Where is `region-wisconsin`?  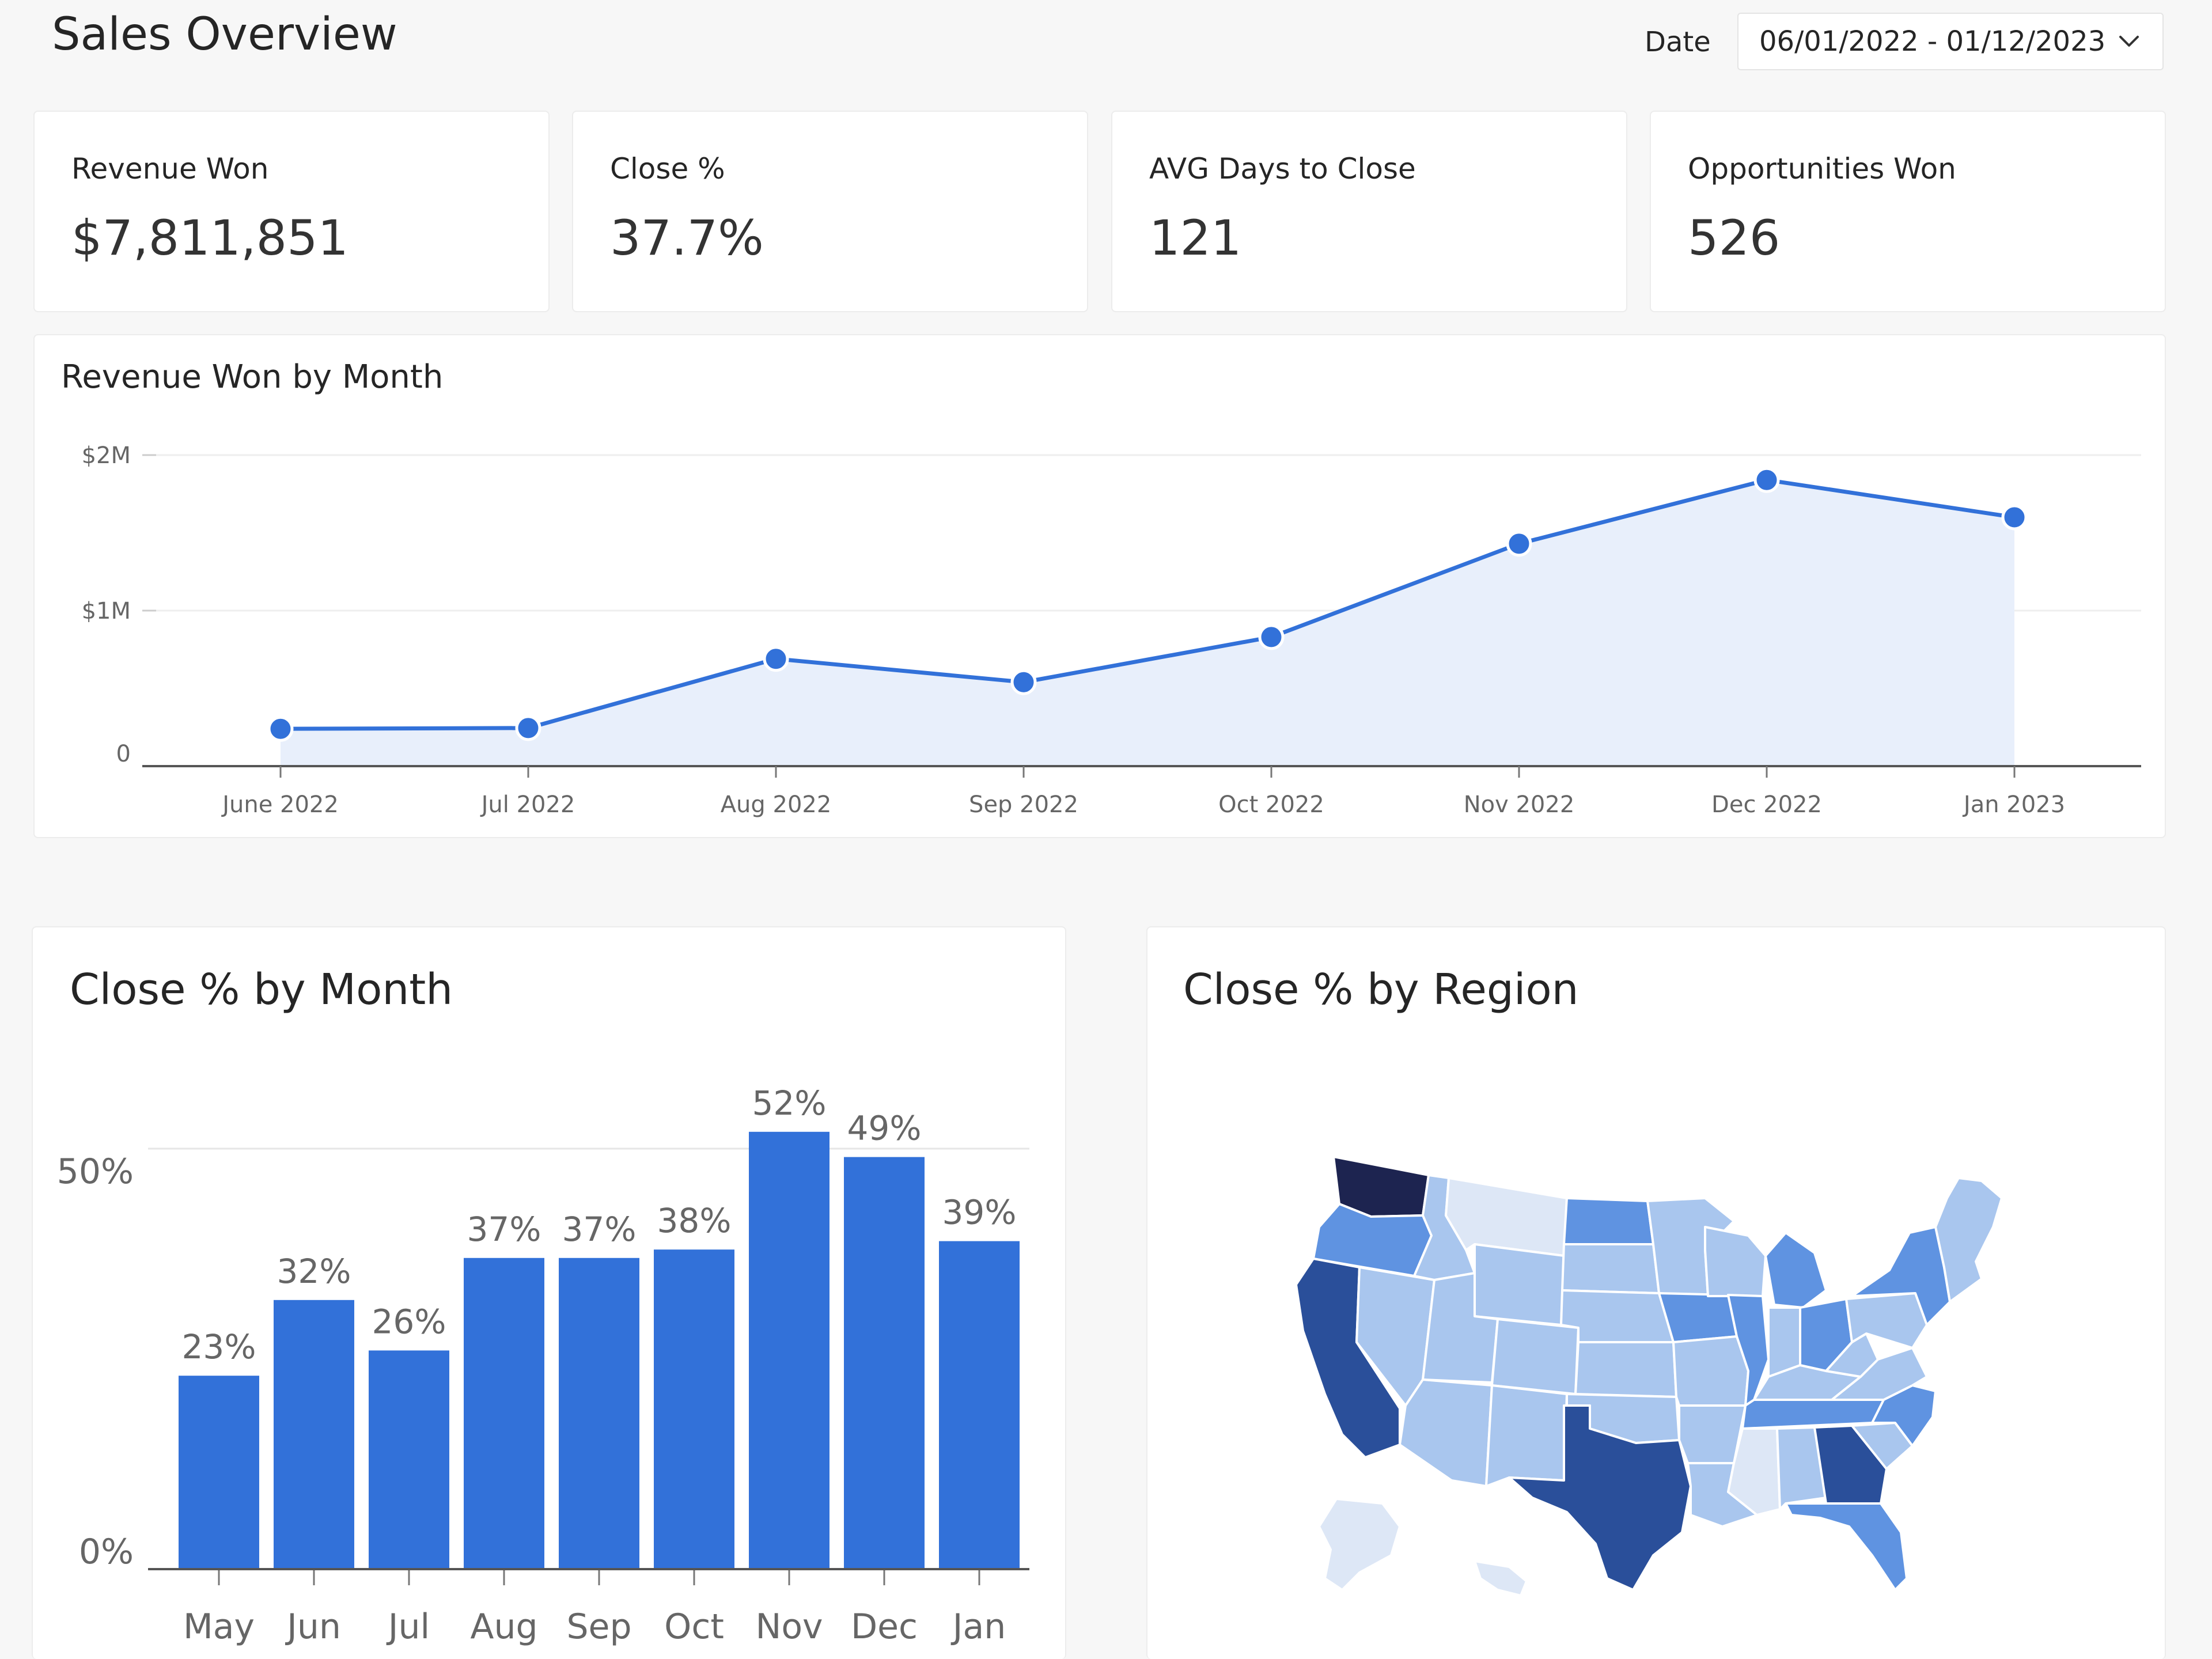 region-wisconsin is located at coordinates (1735, 1261).